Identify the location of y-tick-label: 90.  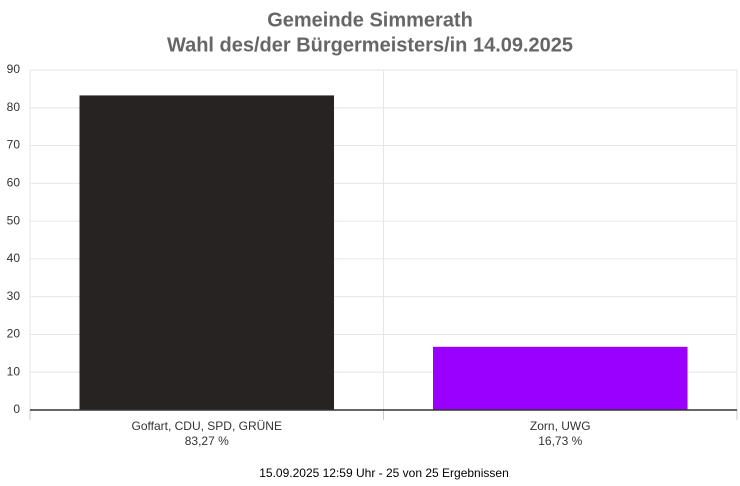
(14, 69).